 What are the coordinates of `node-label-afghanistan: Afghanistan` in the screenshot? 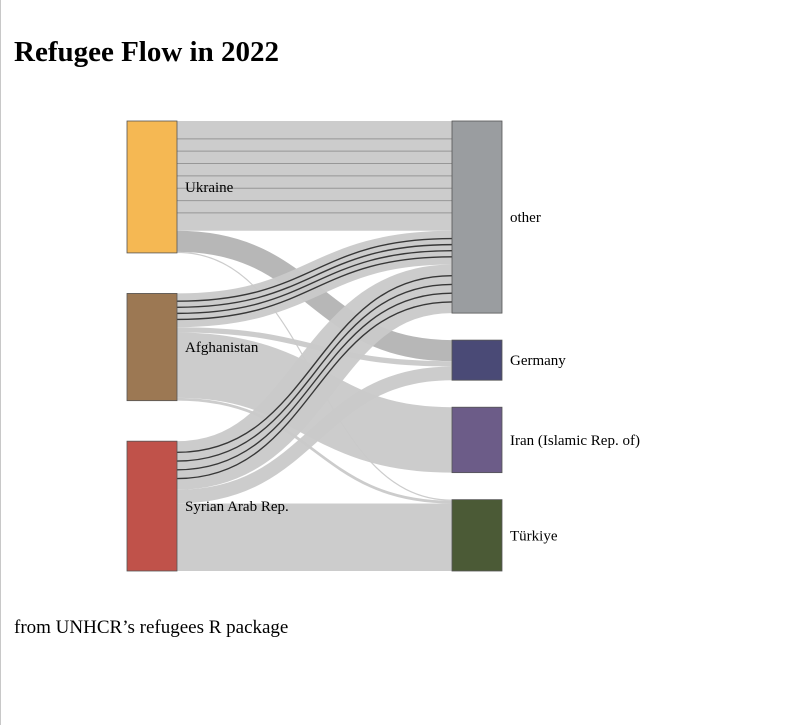 It's located at (222, 348).